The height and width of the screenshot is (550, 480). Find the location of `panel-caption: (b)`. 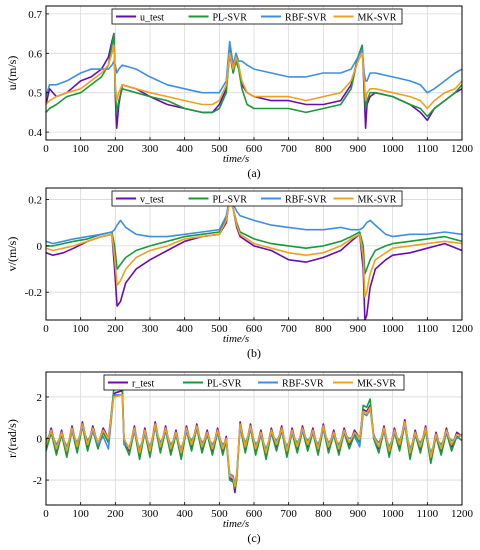

panel-caption: (b) is located at coordinates (254, 353).